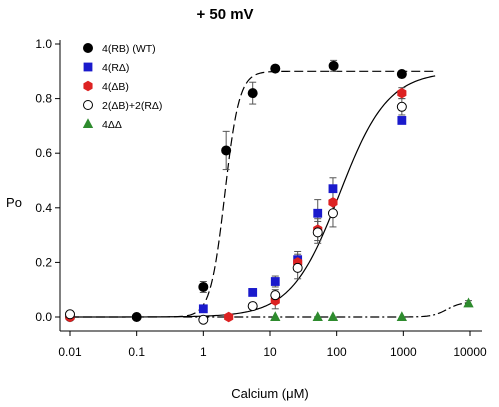 The height and width of the screenshot is (407, 499). What do you see at coordinates (14, 202) in the screenshot?
I see `y-axis-label: Po` at bounding box center [14, 202].